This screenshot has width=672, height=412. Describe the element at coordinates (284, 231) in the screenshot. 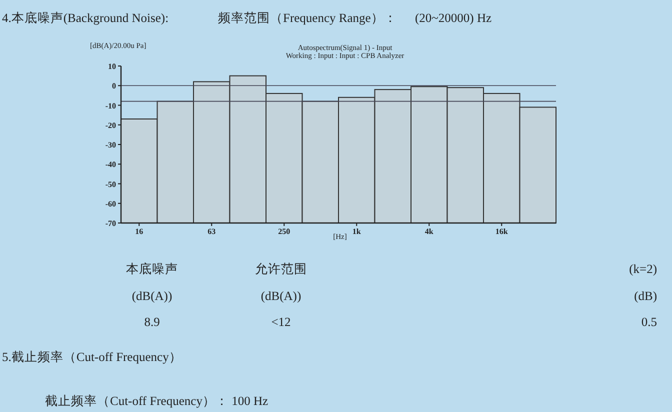

I see `x-tick-label: 250` at that location.